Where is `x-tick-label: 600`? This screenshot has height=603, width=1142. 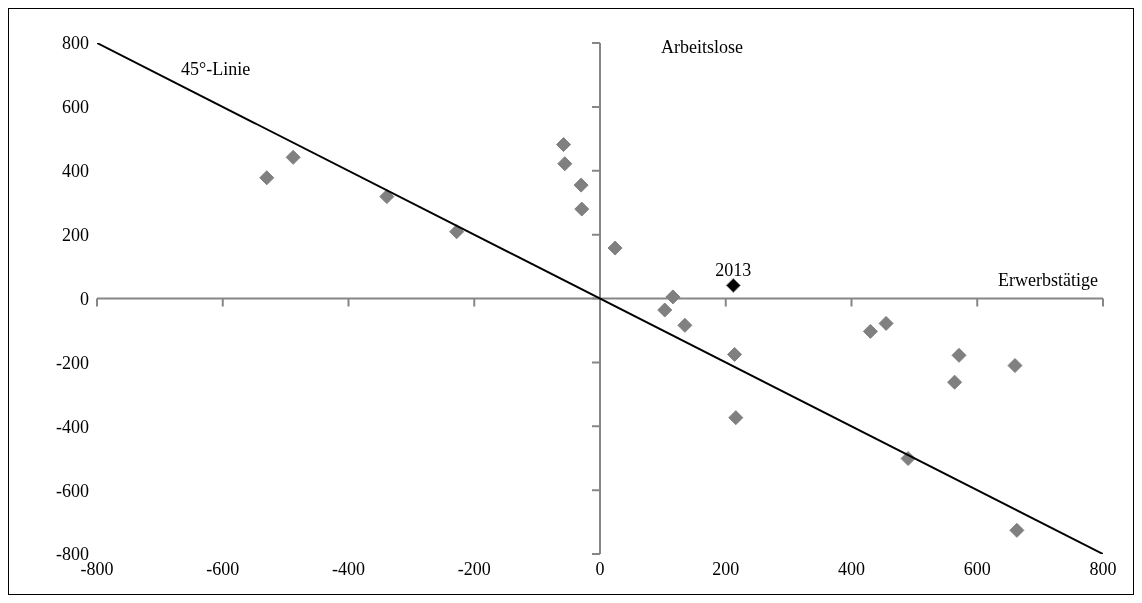
x-tick-label: 600 is located at coordinates (977, 568).